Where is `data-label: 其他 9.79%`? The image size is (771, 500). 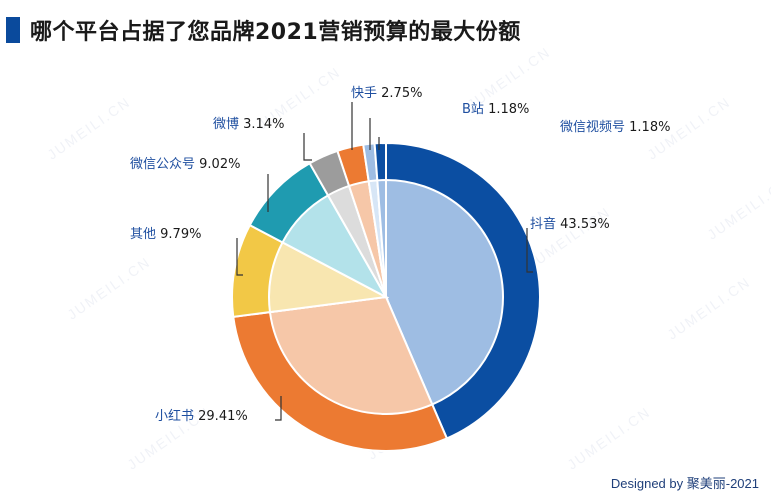
data-label: 其他 9.79% is located at coordinates (165, 234).